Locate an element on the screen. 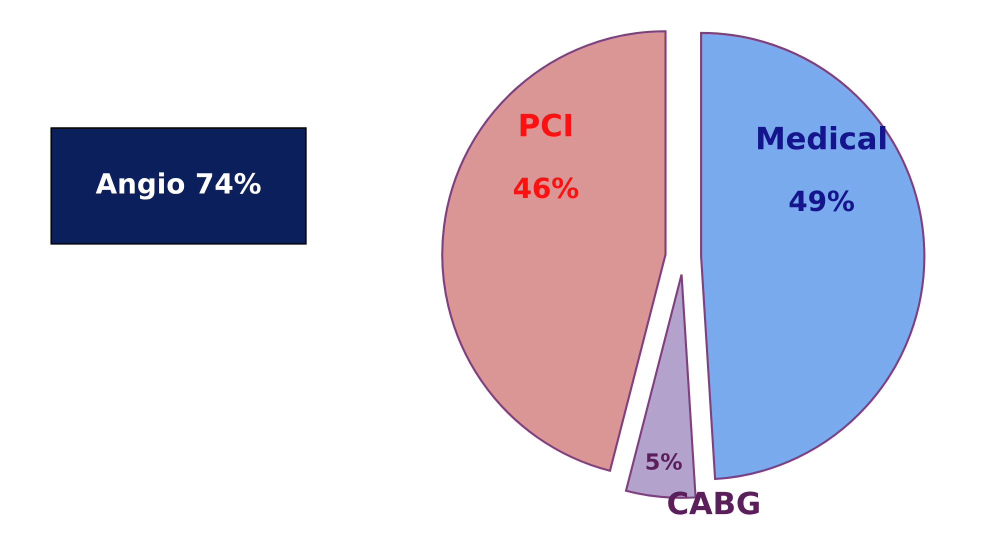  text: Angio 74% is located at coordinates (178, 186).